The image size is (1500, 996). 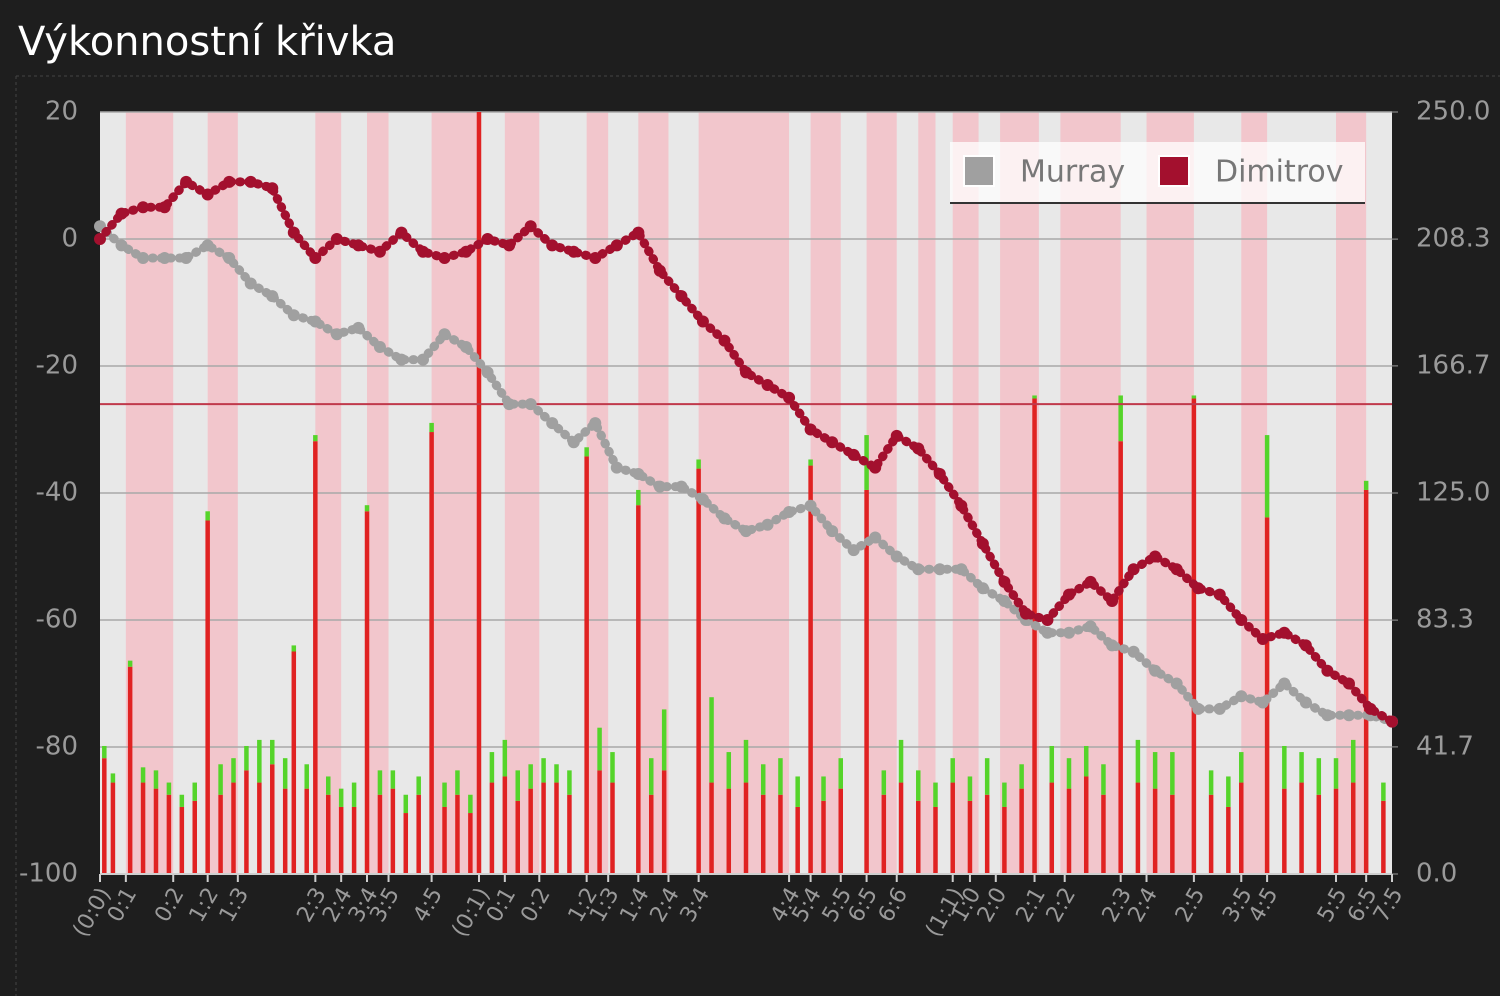 What do you see at coordinates (1445, 620) in the screenshot?
I see `y2-tick-label: 83.3` at bounding box center [1445, 620].